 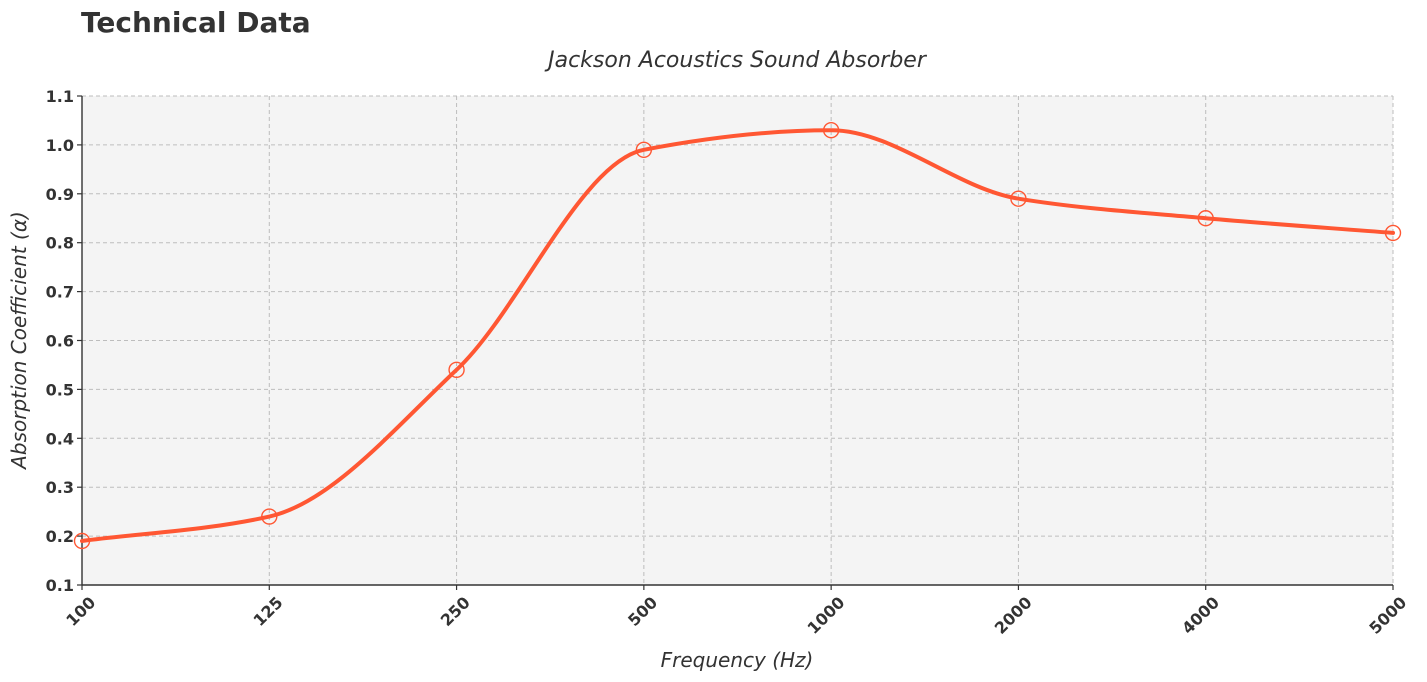 I want to click on x-tick-label: 100, so click(x=80, y=611).